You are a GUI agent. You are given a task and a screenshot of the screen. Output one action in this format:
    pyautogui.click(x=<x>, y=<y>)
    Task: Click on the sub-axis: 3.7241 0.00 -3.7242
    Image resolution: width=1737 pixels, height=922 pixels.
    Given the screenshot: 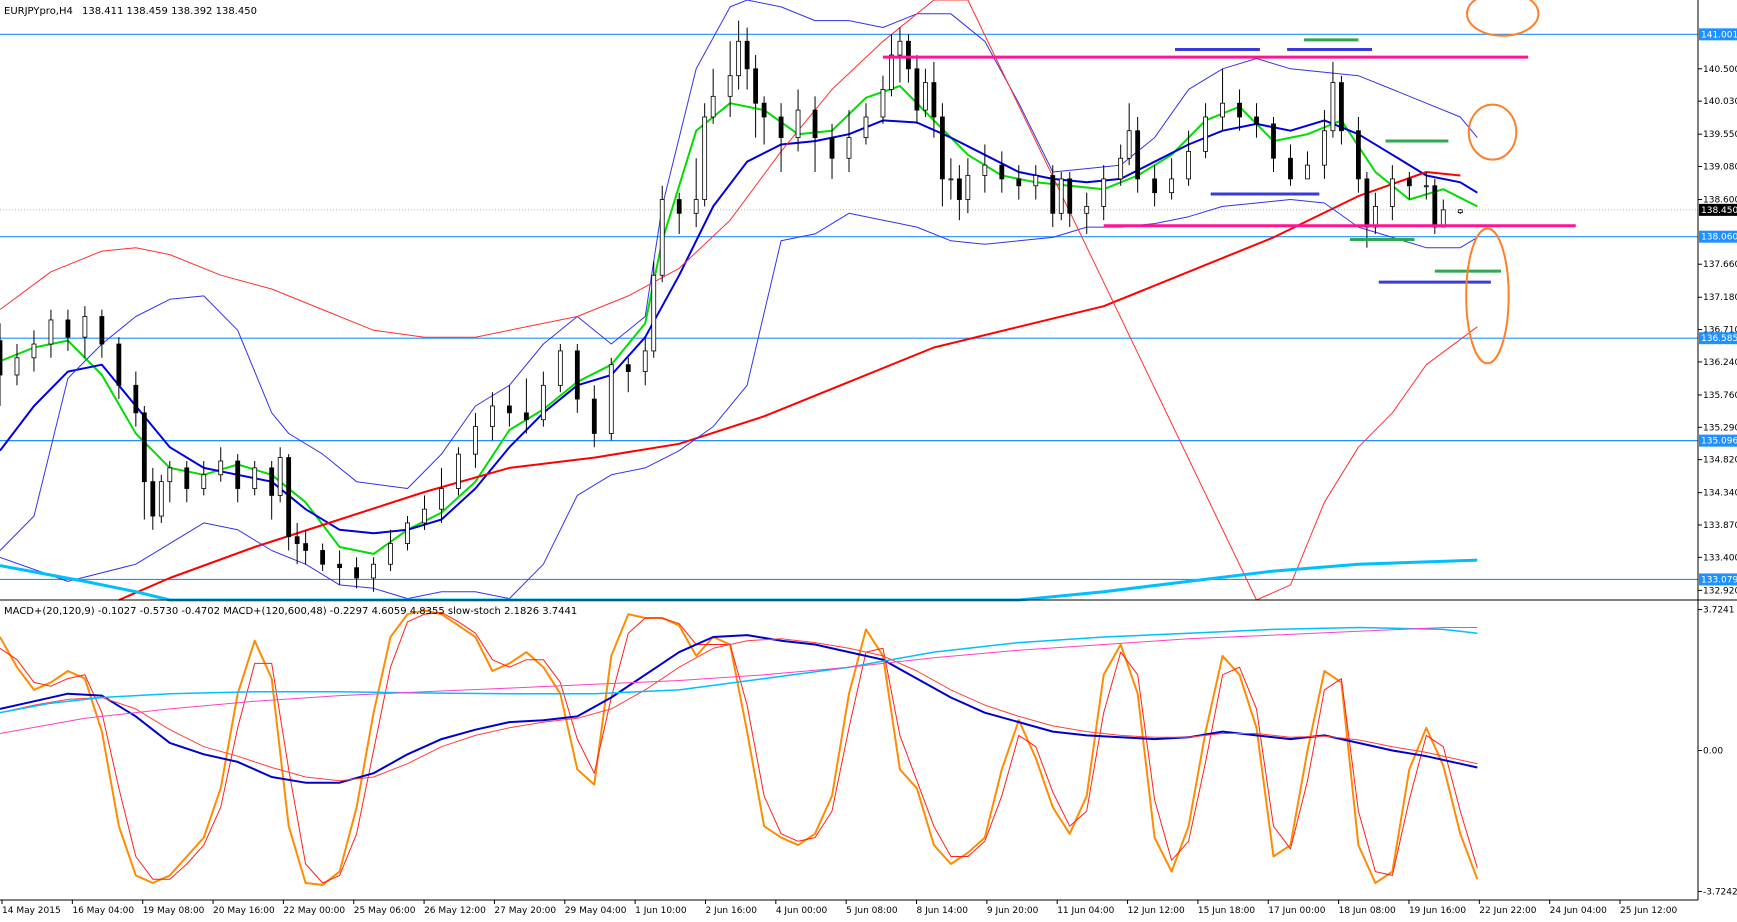 What is the action you would take?
    pyautogui.click(x=1717, y=751)
    